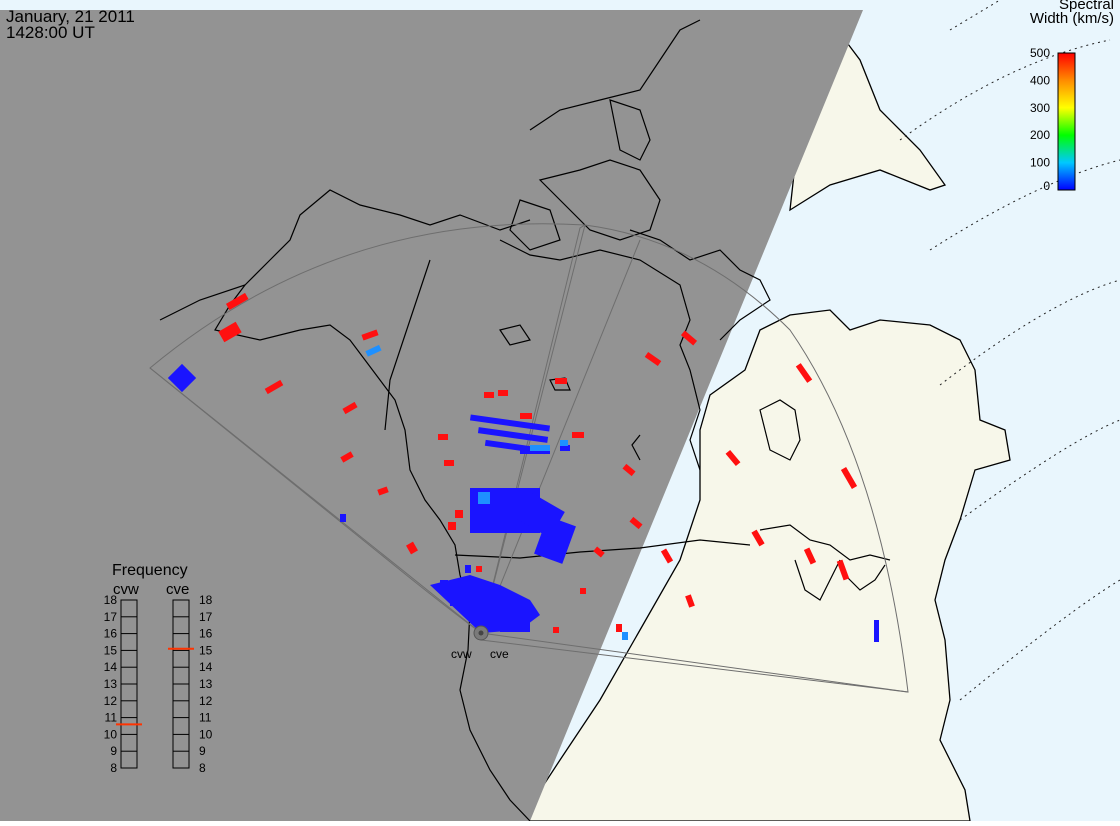  I want to click on time-label: 1428:00 UT, so click(50, 32).